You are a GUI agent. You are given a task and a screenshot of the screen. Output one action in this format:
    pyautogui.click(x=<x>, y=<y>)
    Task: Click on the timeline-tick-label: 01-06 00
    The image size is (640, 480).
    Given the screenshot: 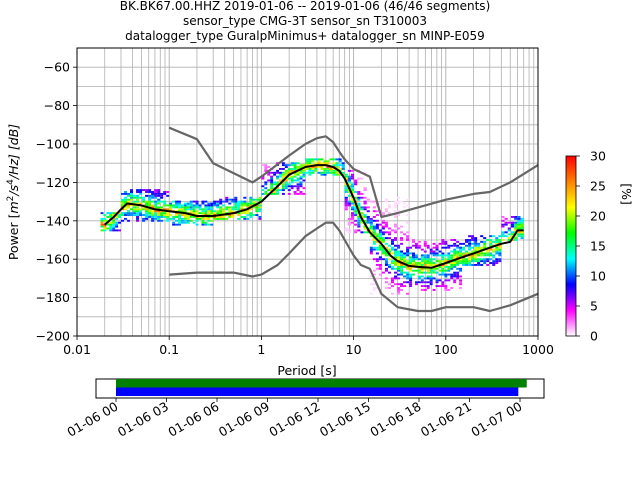 What is the action you would take?
    pyautogui.click(x=92, y=419)
    